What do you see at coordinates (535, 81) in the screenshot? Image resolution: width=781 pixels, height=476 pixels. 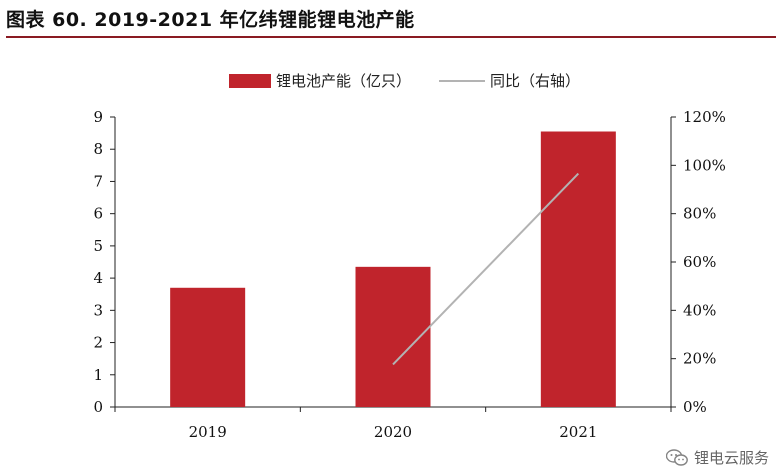 I see `legend-label-yoy: 同比（右轴）` at bounding box center [535, 81].